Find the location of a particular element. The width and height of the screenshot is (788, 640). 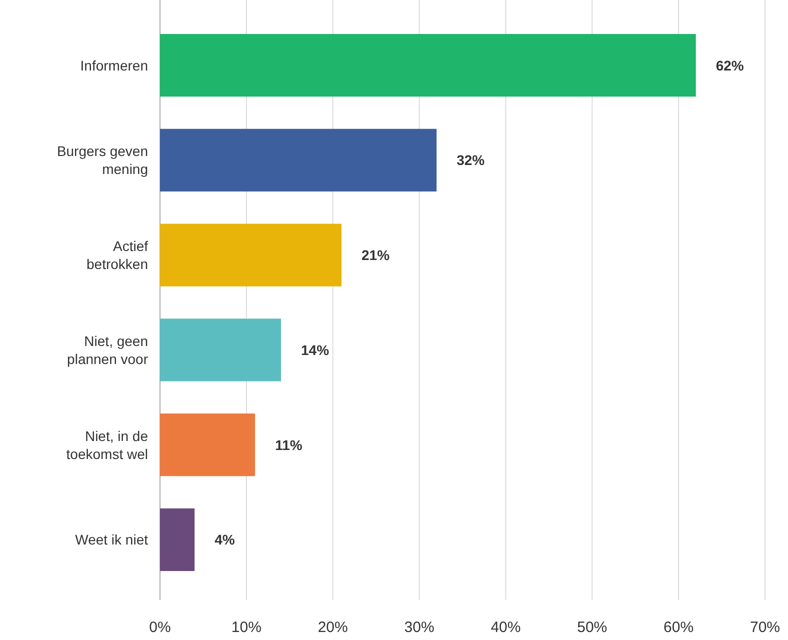

x-tick-label: 60% is located at coordinates (679, 627).